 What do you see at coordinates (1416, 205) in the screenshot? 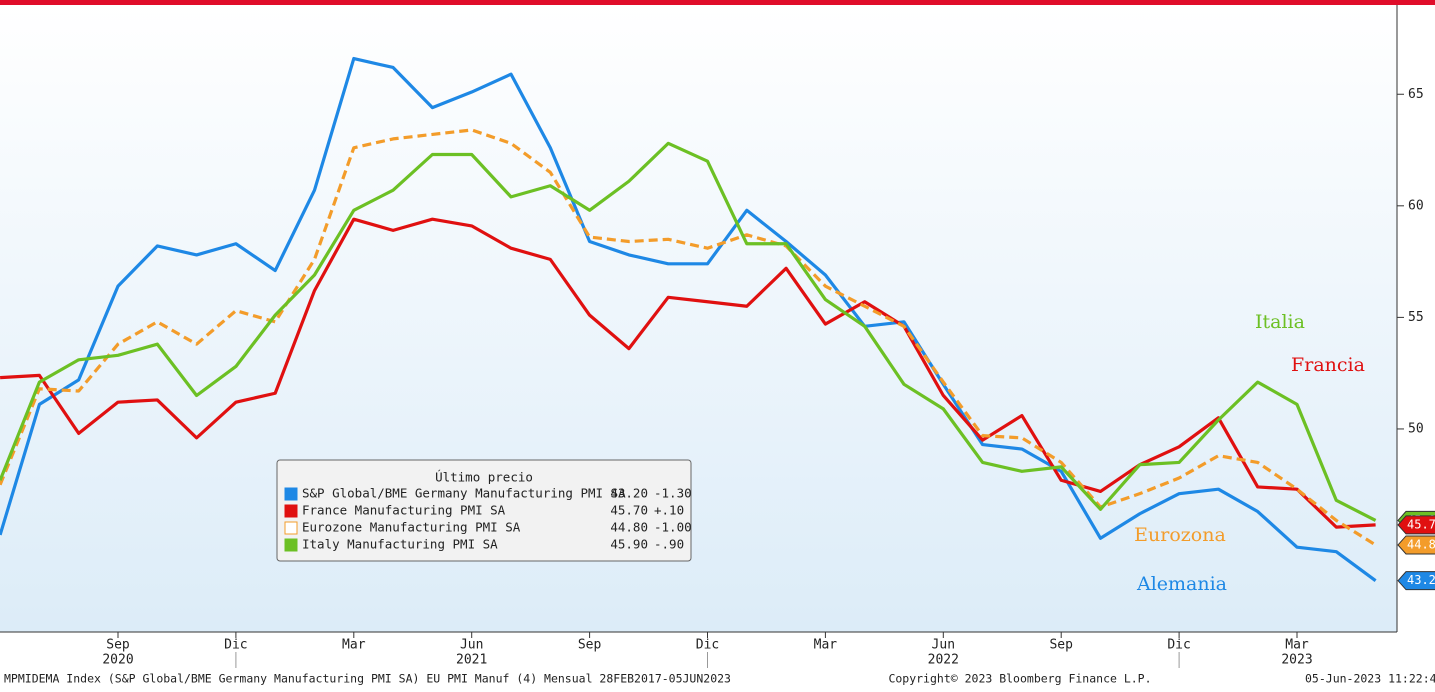
I see `y-tick-label: 60` at bounding box center [1416, 205].